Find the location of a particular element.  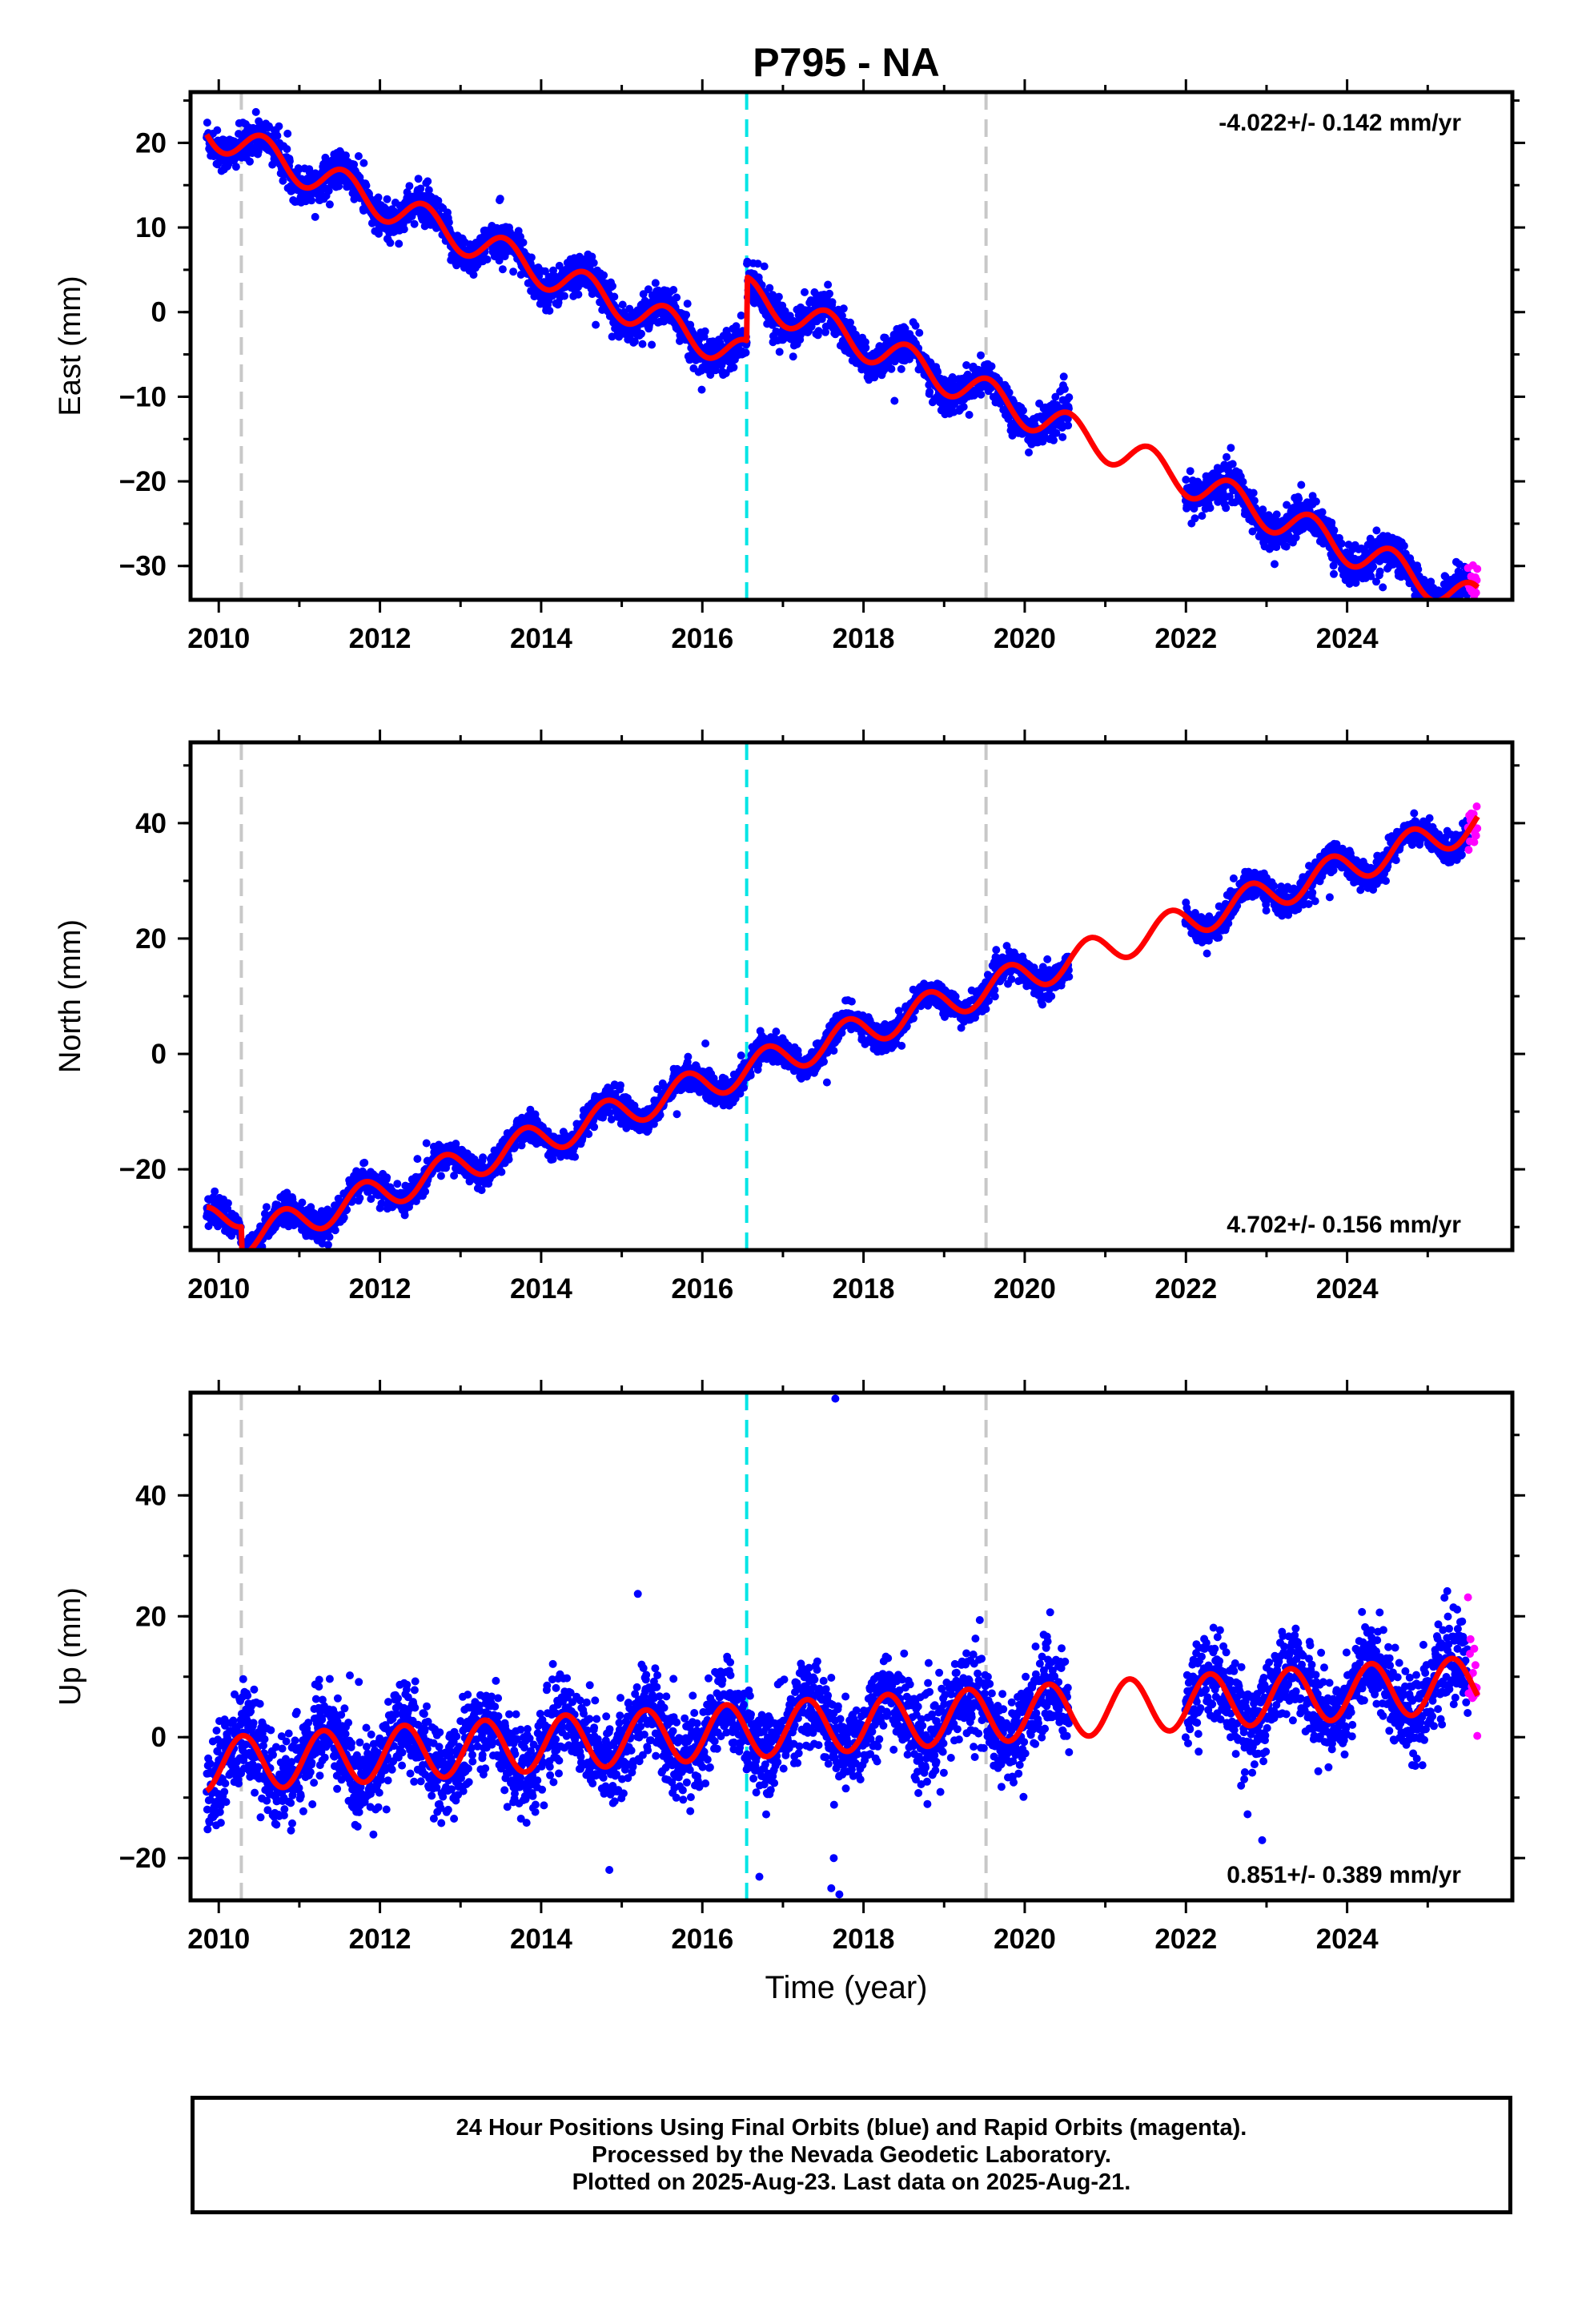

y-tick-label: 10 is located at coordinates (151, 228).